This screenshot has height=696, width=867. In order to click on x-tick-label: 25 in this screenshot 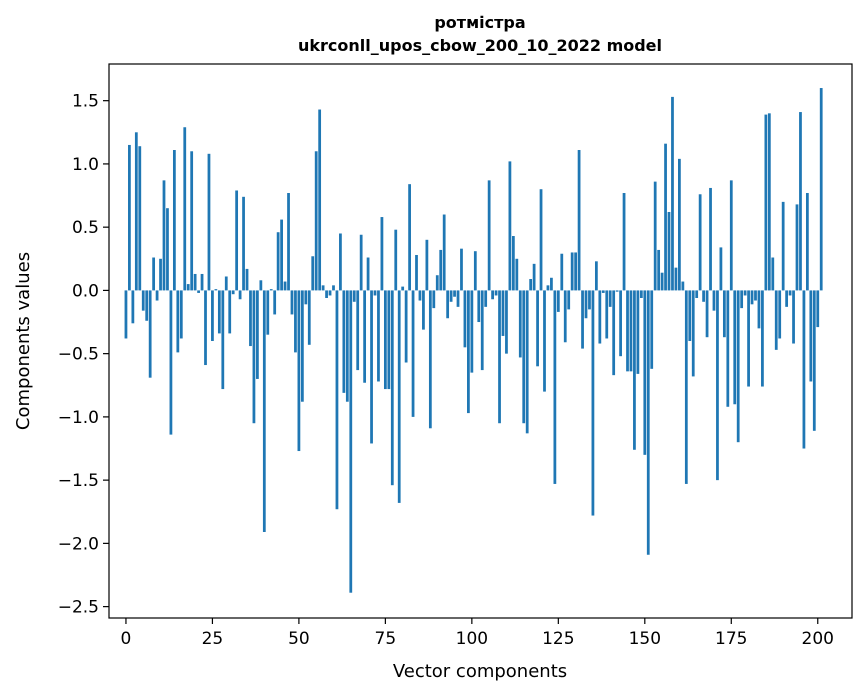, I will do `click(213, 639)`.